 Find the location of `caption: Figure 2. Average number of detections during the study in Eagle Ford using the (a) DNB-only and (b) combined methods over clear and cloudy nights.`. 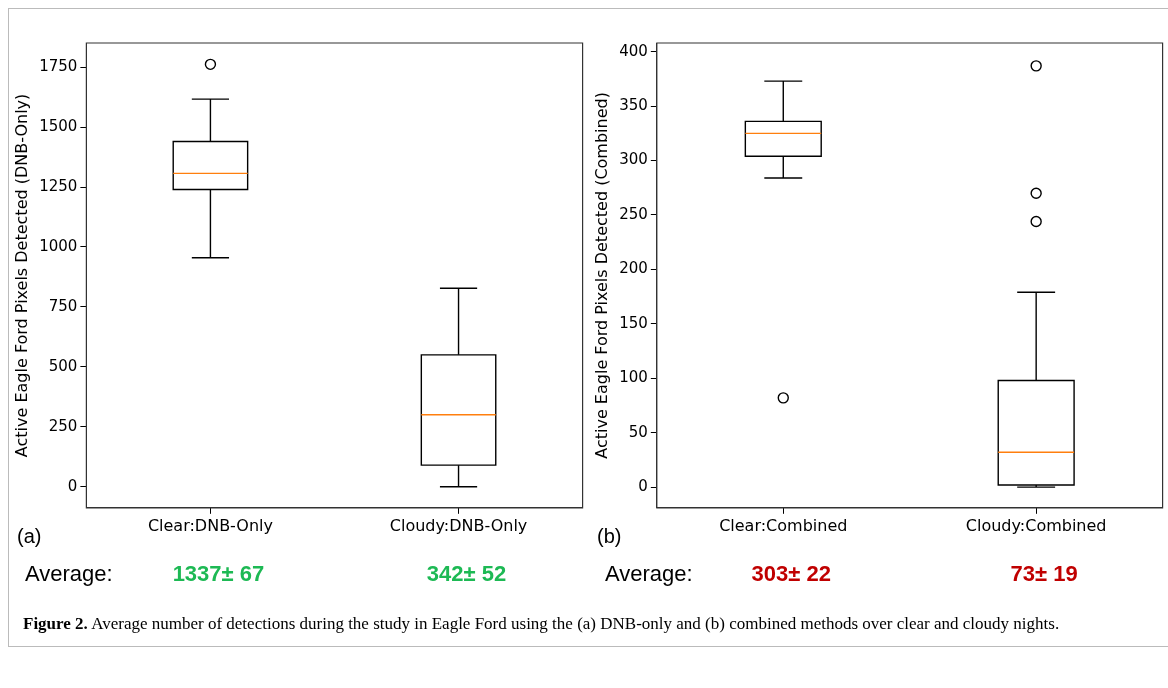

caption: Figure 2. Average number of detections during the study in Eagle Ford using the (a) DNB-only and (b) combined methods over clear and cloudy nights. is located at coordinates (541, 624).